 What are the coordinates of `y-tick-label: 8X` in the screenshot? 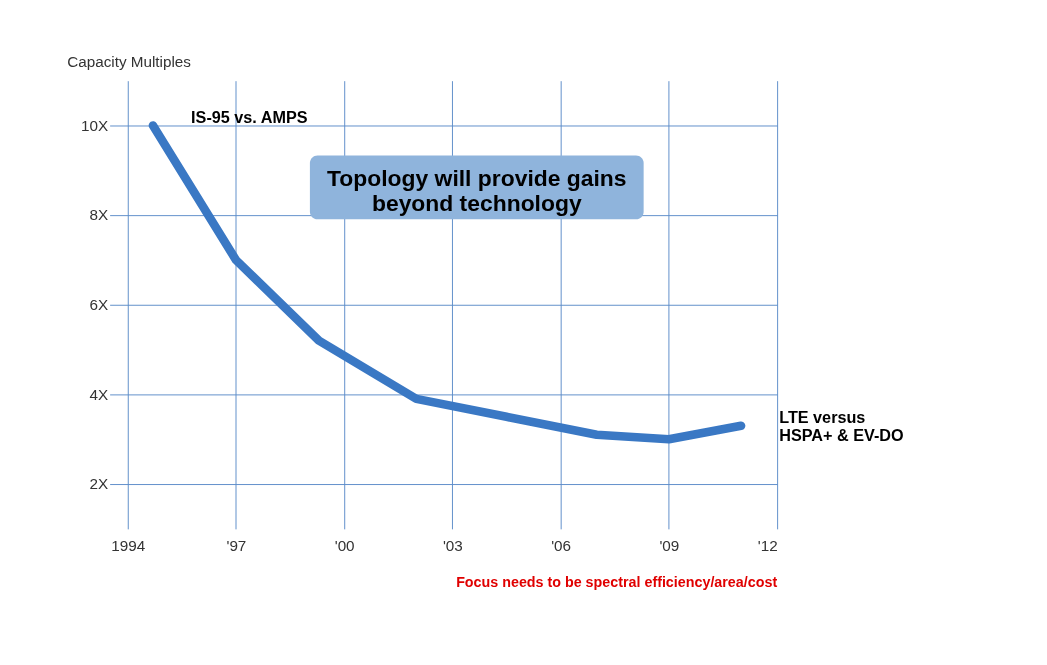 It's located at (99, 215).